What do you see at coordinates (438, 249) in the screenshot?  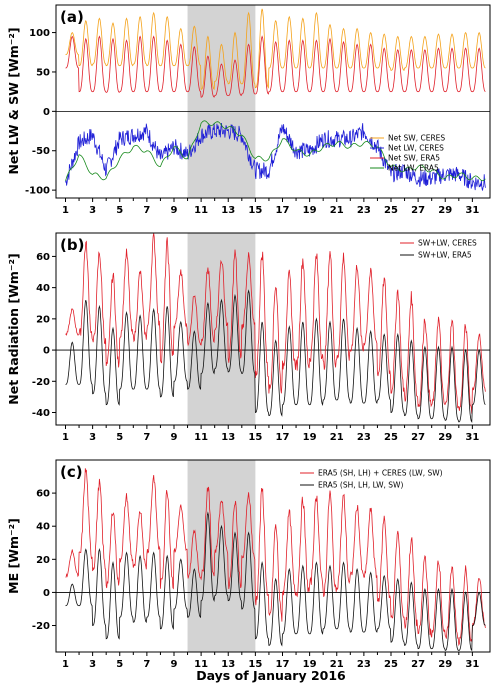 I see `legend: SW+LW, CERES SW+LW, ERA5` at bounding box center [438, 249].